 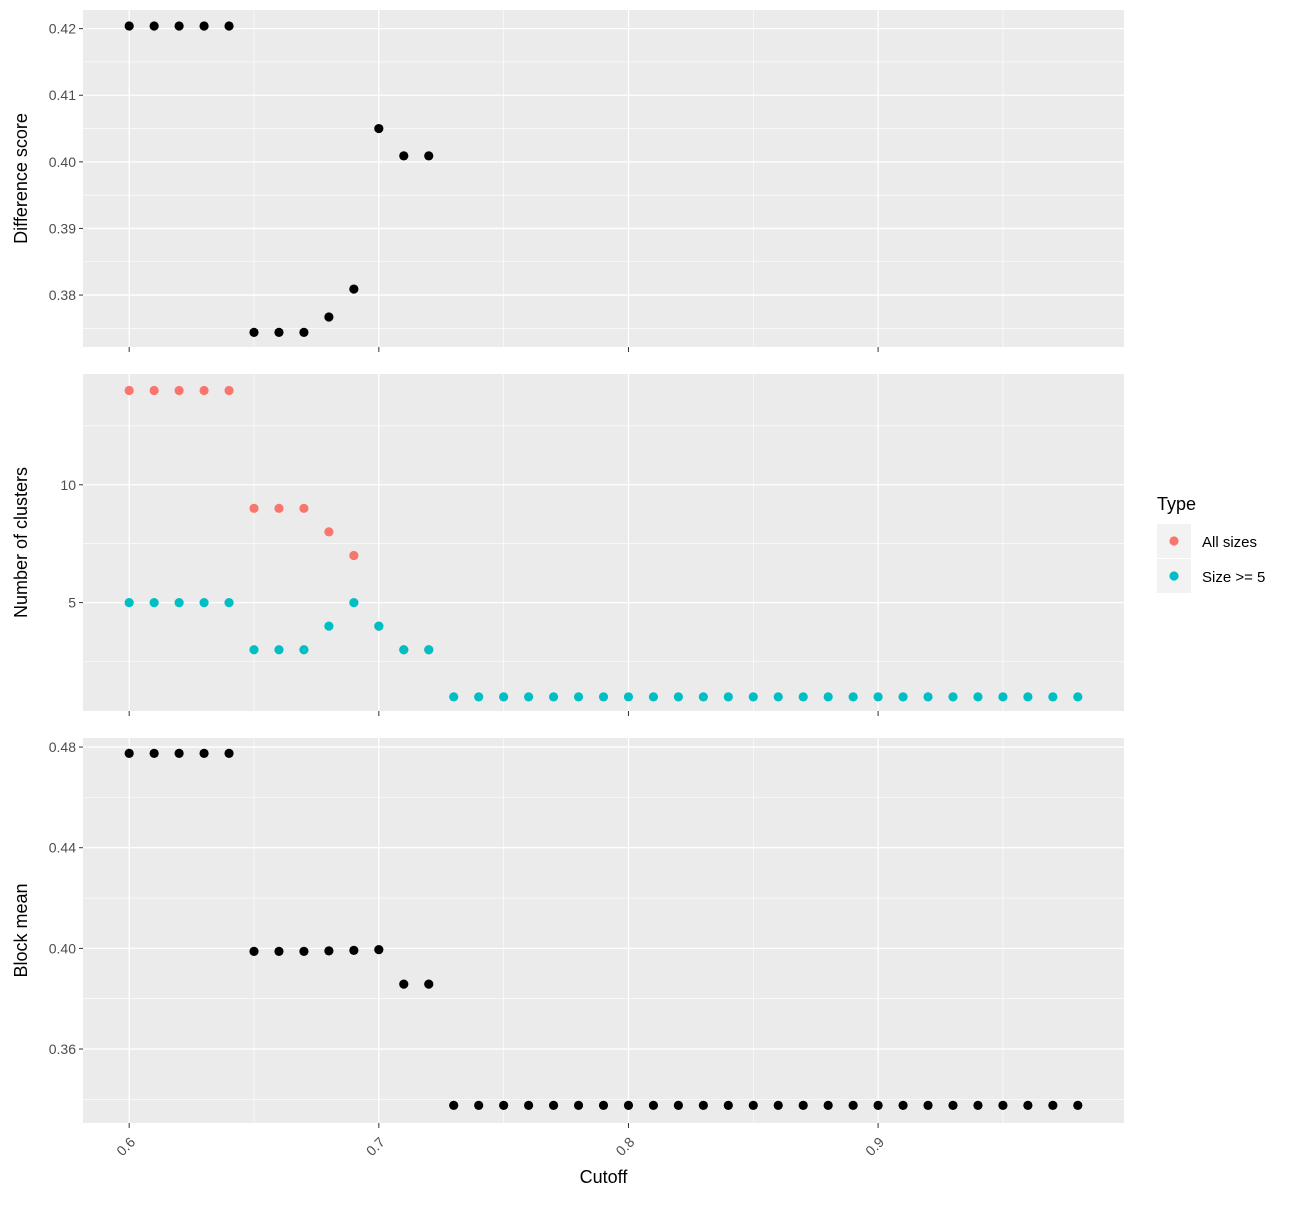 I want to click on y-tick-label: 0.39, so click(x=62, y=228).